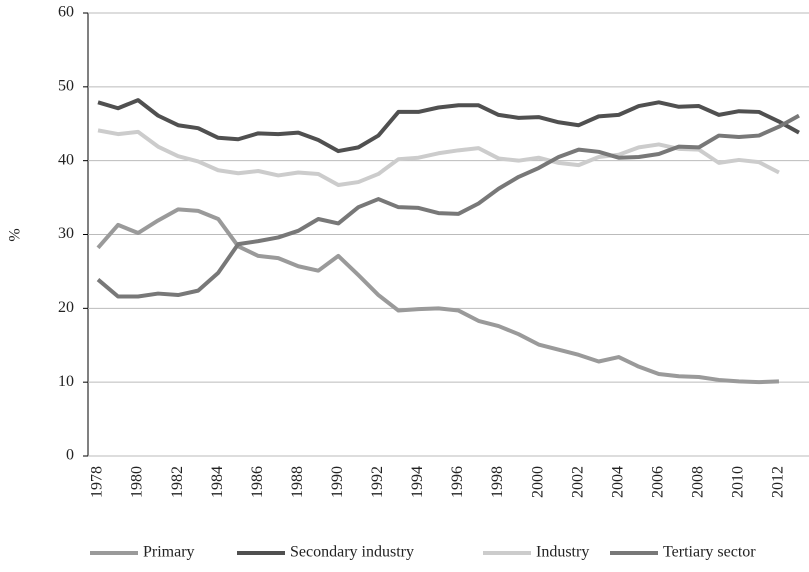 This screenshot has width=809, height=572. What do you see at coordinates (617, 482) in the screenshot?
I see `x-tick-label: 2004` at bounding box center [617, 482].